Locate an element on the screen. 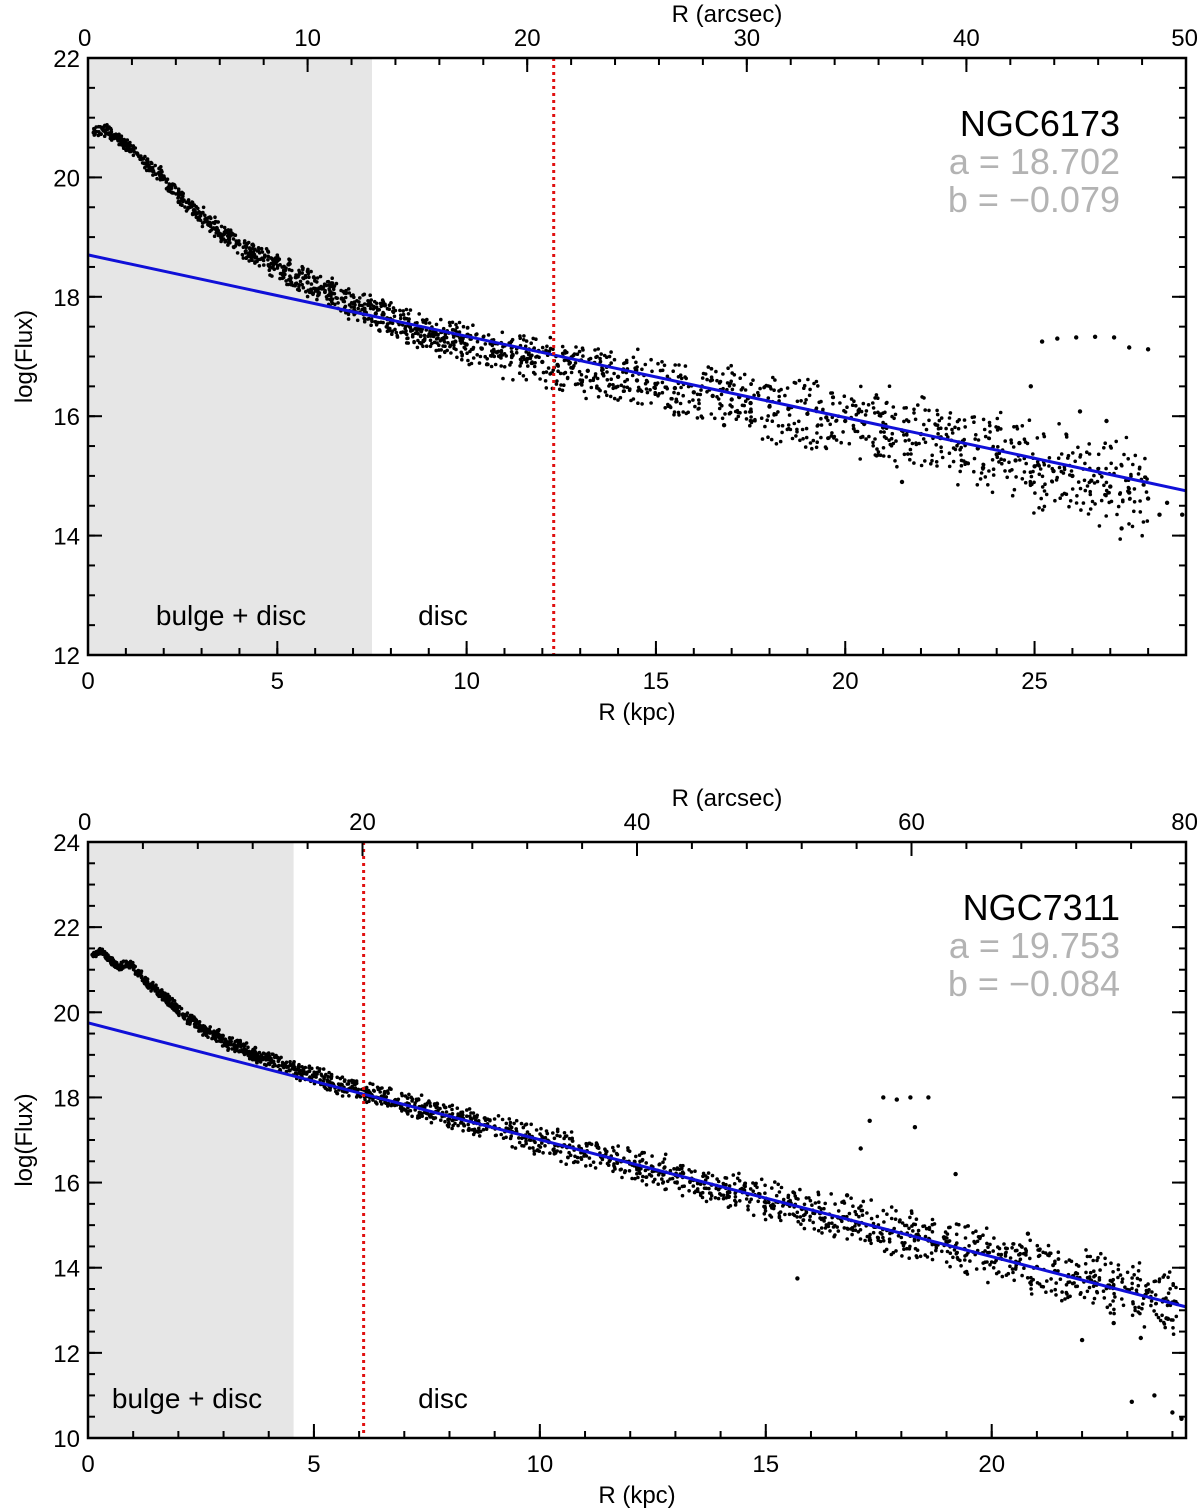 Image resolution: width=1200 pixels, height=1510 pixels. y-tick-label: 14 is located at coordinates (66, 1269).